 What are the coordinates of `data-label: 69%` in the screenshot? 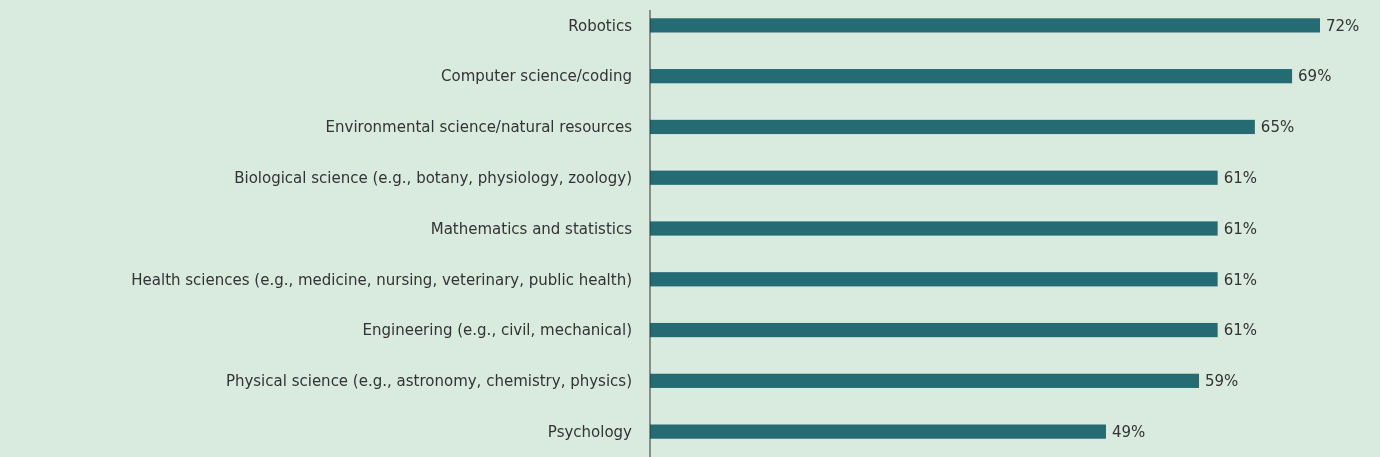 It's located at (1315, 76).